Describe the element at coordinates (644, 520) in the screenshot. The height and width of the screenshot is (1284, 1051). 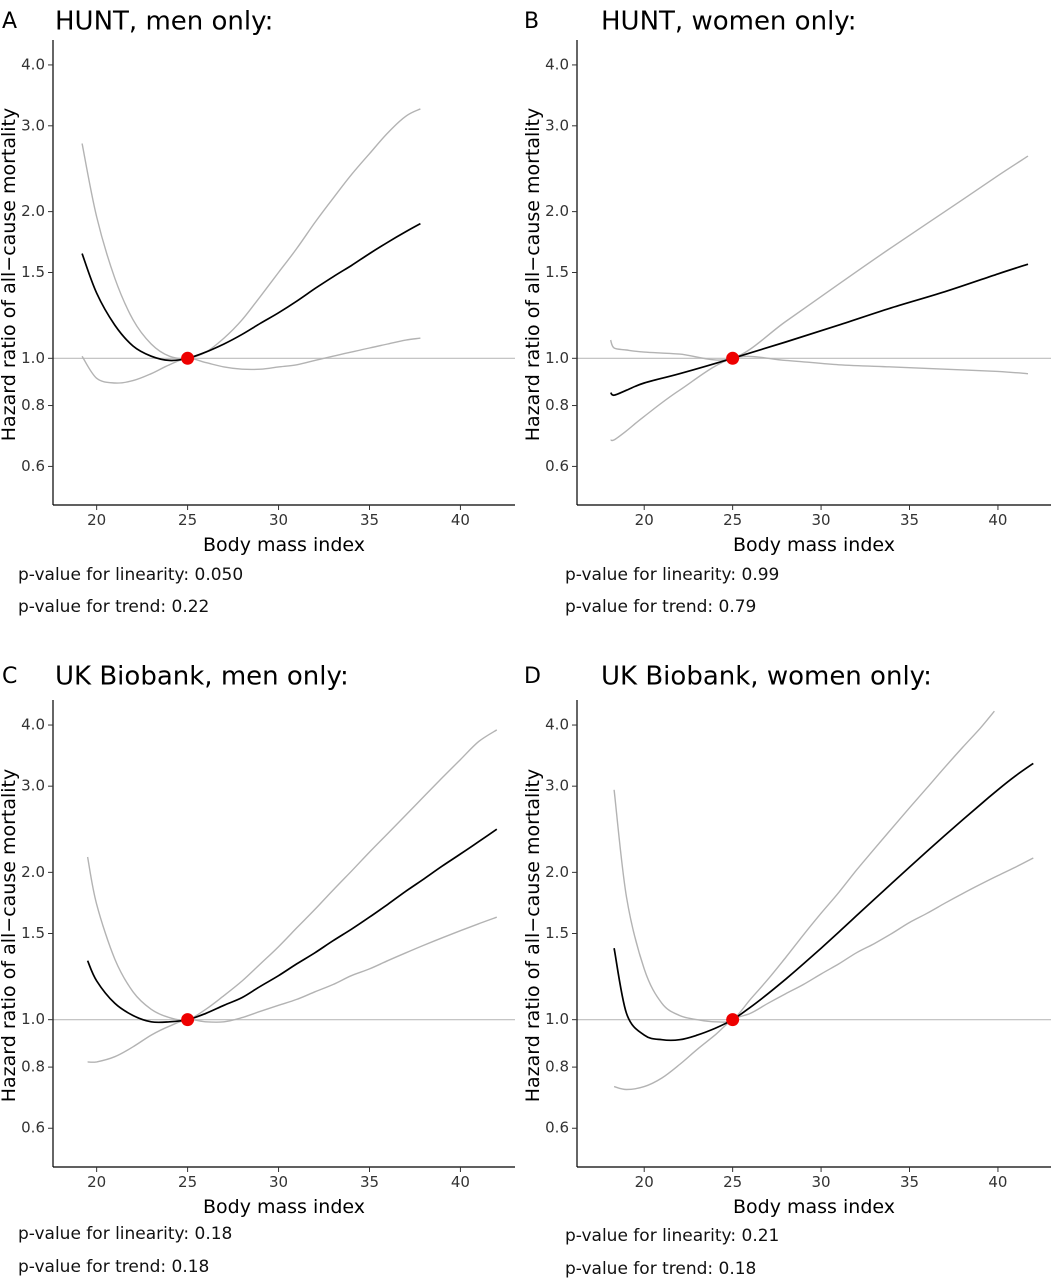
I see `panel-b-x-tick-label: 20` at that location.